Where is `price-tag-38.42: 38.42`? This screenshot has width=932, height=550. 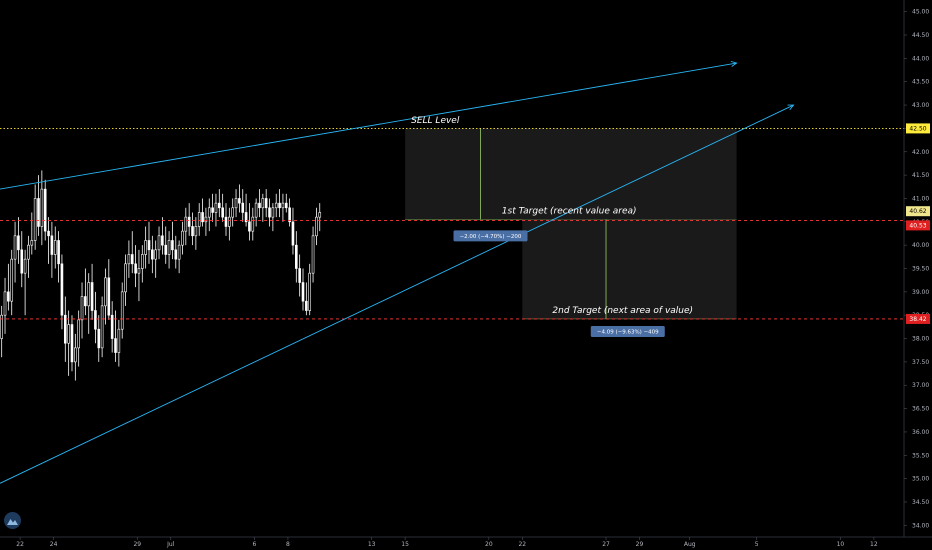 price-tag-38.42: 38.42 is located at coordinates (917, 319).